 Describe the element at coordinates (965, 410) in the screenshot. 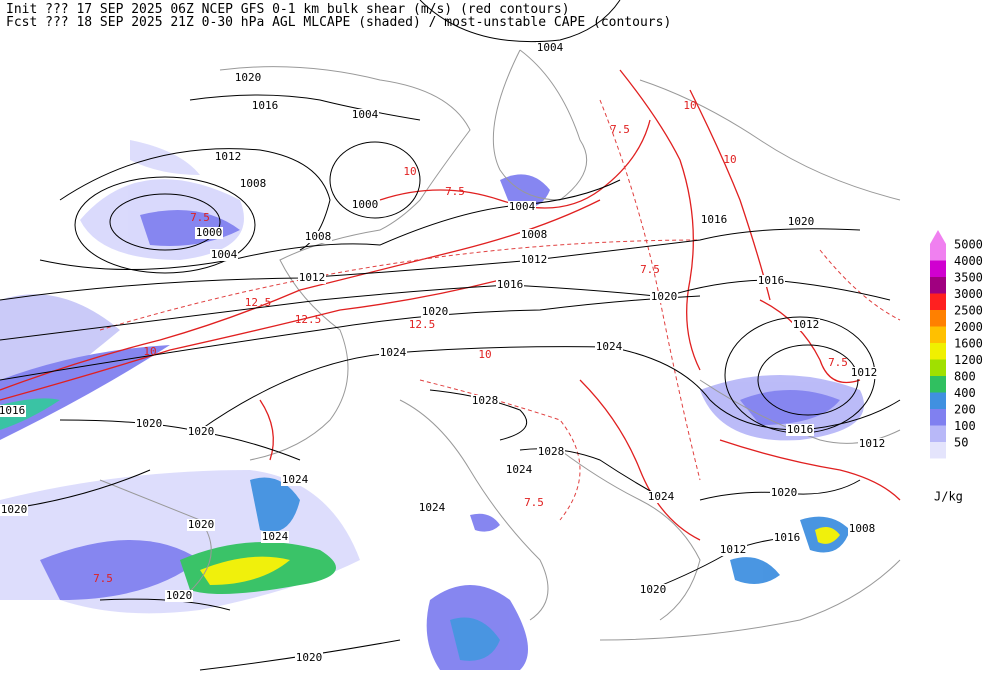

I see `colorbar-label: 200` at that location.